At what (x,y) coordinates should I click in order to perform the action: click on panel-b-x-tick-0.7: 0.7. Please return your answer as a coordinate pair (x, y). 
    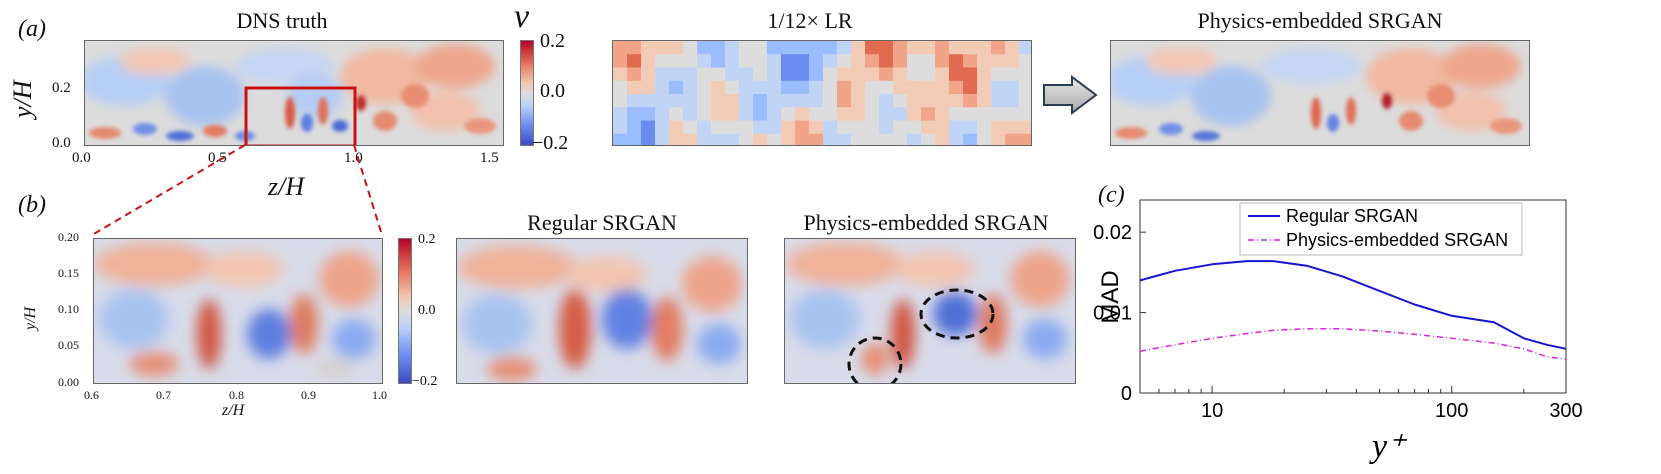
    Looking at the image, I should click on (163, 395).